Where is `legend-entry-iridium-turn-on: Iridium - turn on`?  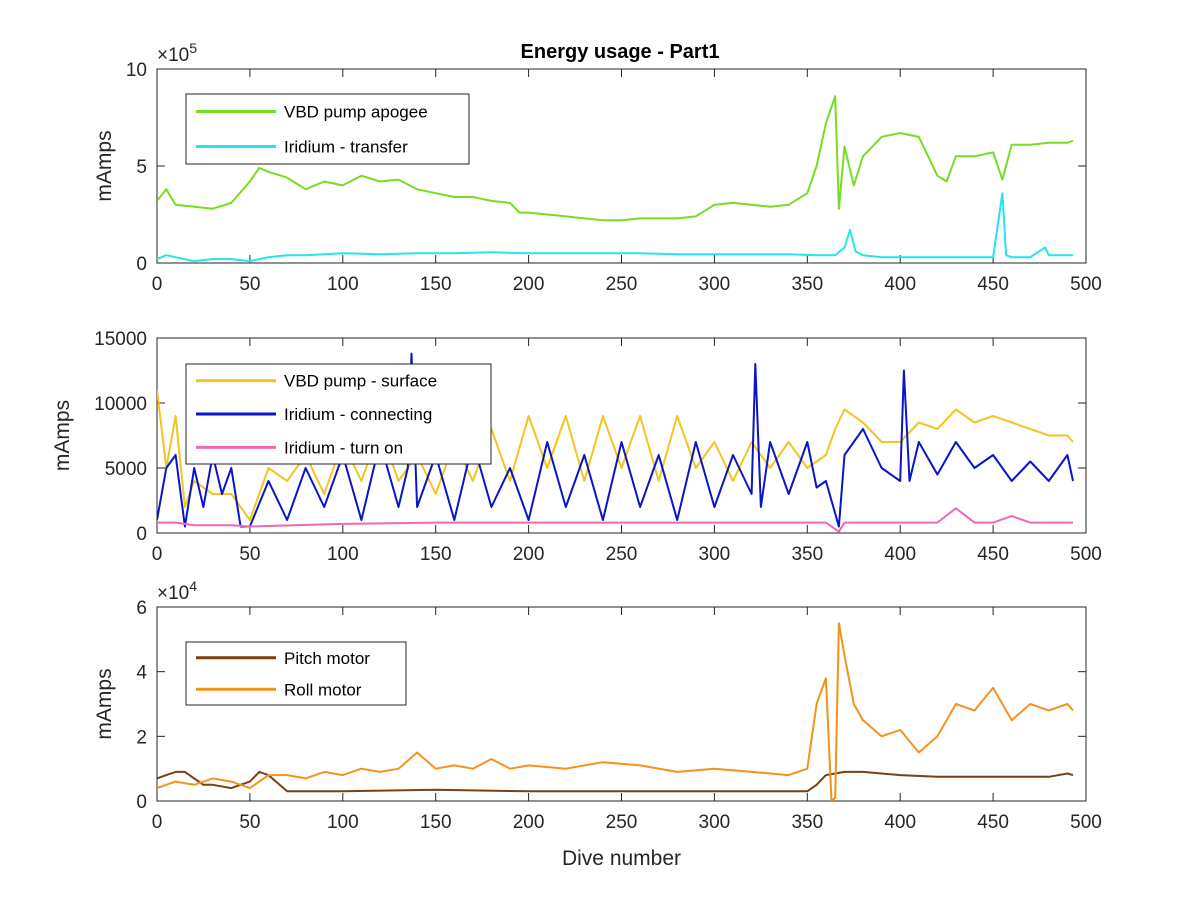
legend-entry-iridium-turn-on: Iridium - turn on is located at coordinates (343, 447).